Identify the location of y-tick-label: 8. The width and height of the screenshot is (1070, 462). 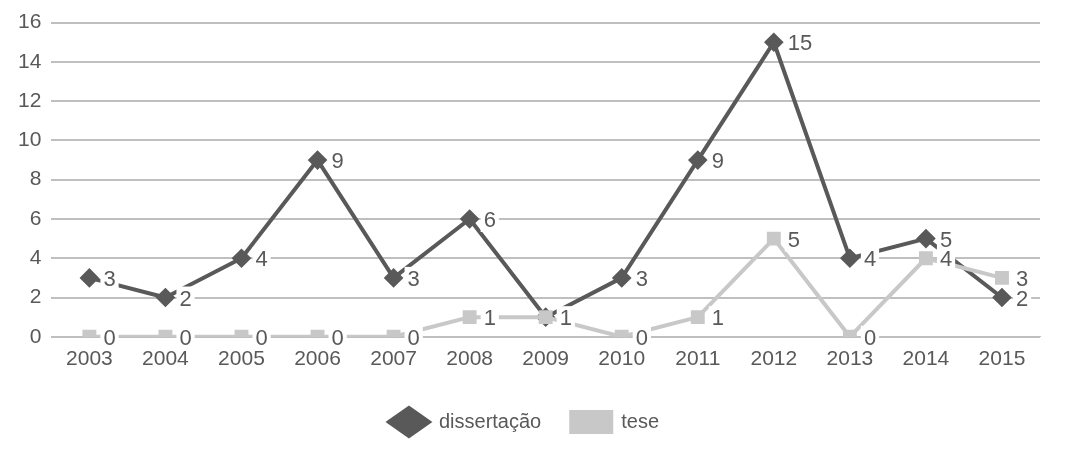
(35, 178).